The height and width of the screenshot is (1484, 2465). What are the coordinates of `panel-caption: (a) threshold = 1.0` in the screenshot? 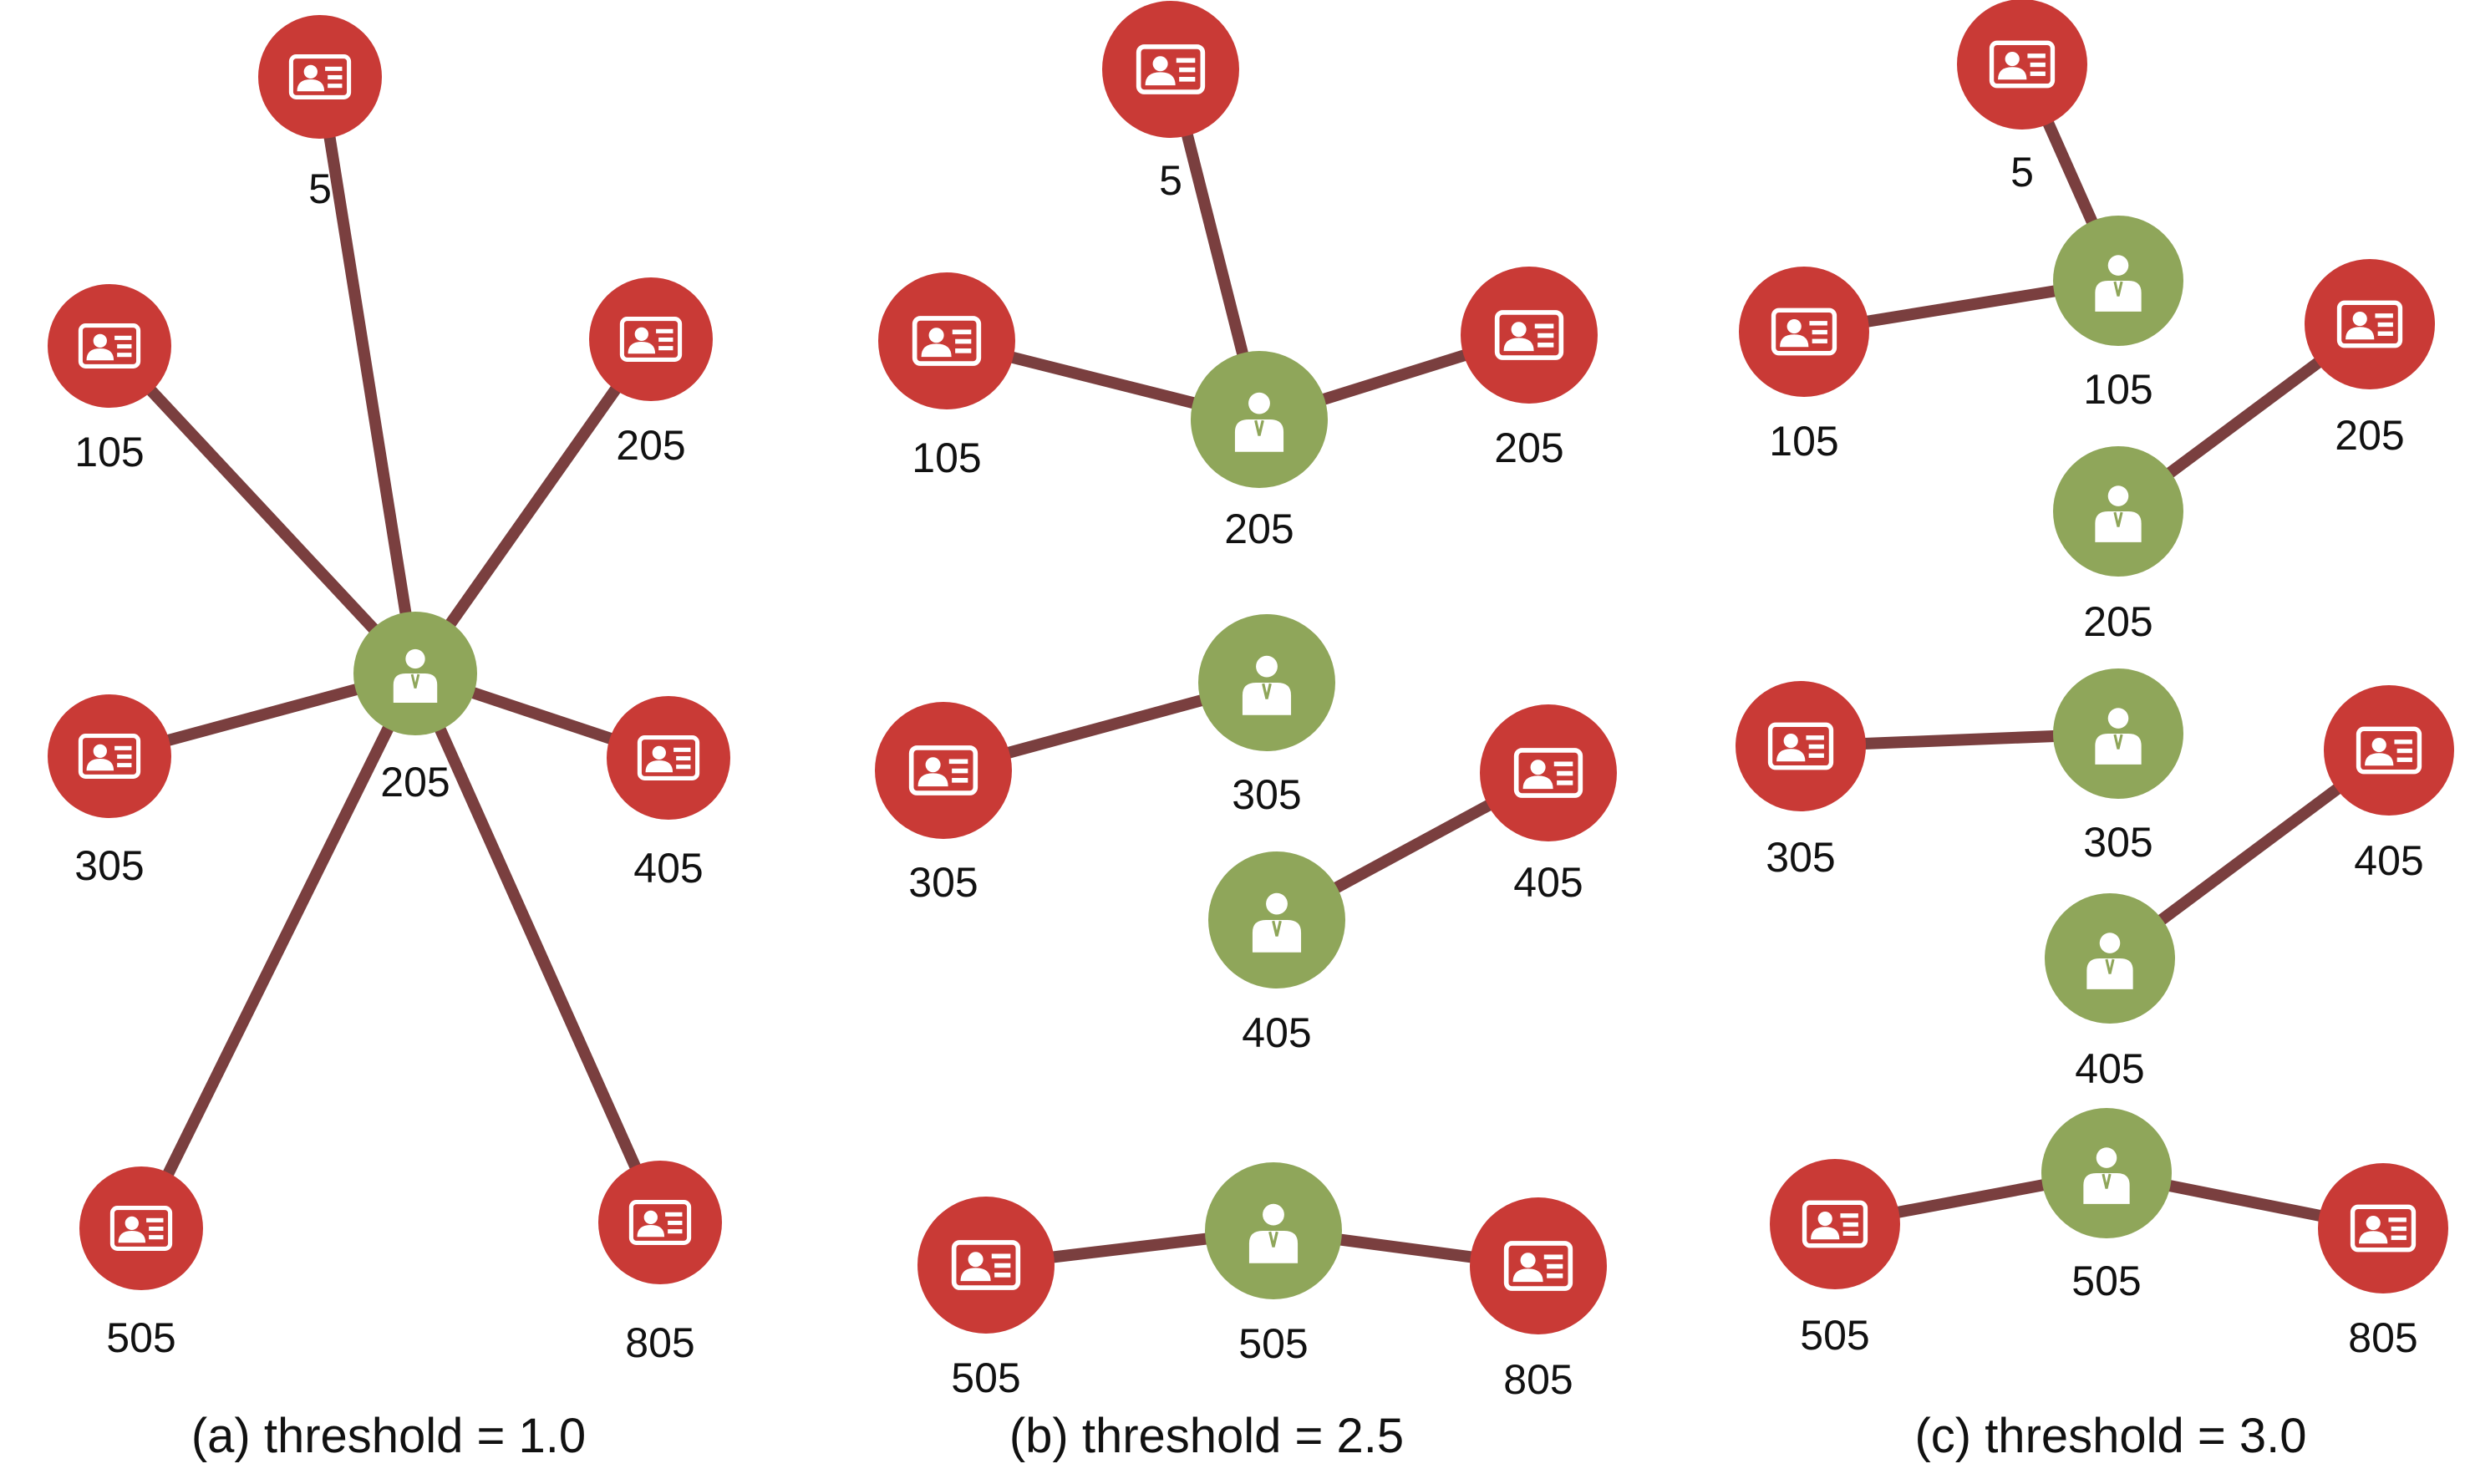 It's located at (389, 1436).